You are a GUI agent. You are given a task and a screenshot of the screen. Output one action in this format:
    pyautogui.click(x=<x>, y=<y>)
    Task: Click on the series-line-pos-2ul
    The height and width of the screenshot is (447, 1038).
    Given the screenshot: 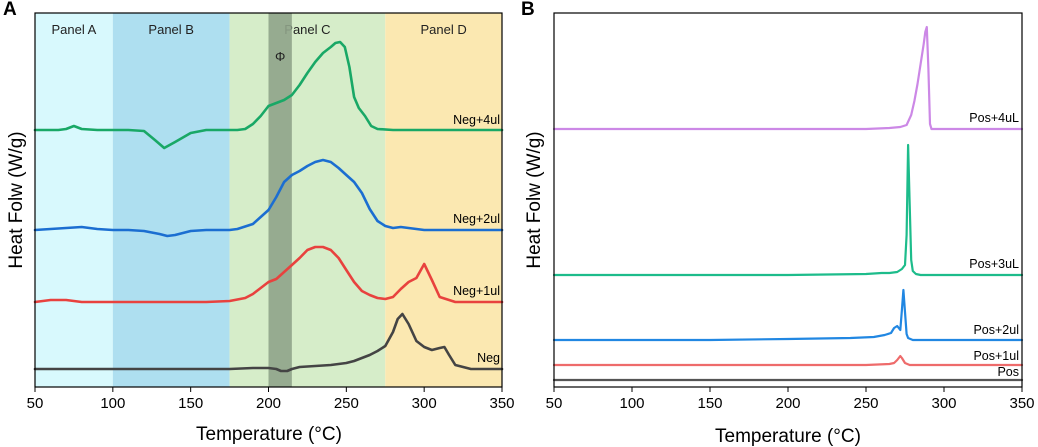 What is the action you would take?
    pyautogui.click(x=788, y=315)
    